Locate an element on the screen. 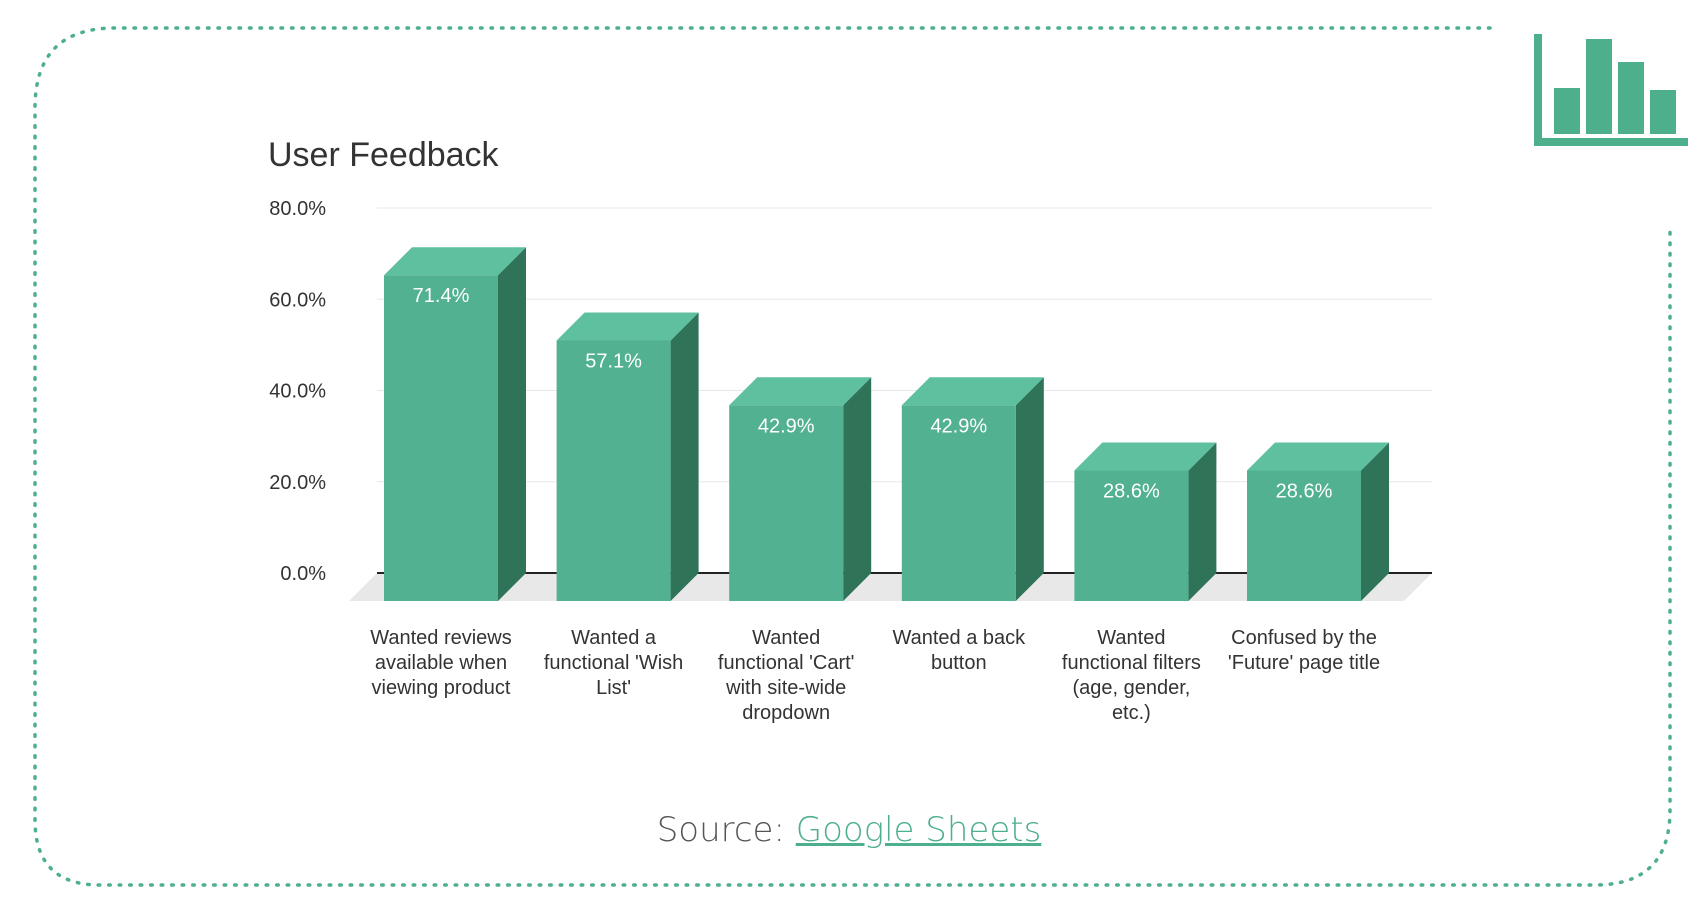  x-tick-label: Wanted a functional 'Wish List' is located at coordinates (613, 663).